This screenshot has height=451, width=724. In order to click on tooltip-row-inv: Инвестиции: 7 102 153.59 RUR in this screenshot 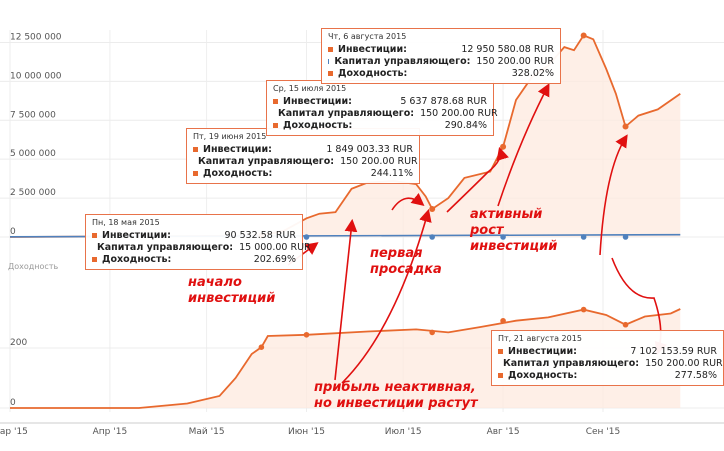, I will do `click(607, 351)`.